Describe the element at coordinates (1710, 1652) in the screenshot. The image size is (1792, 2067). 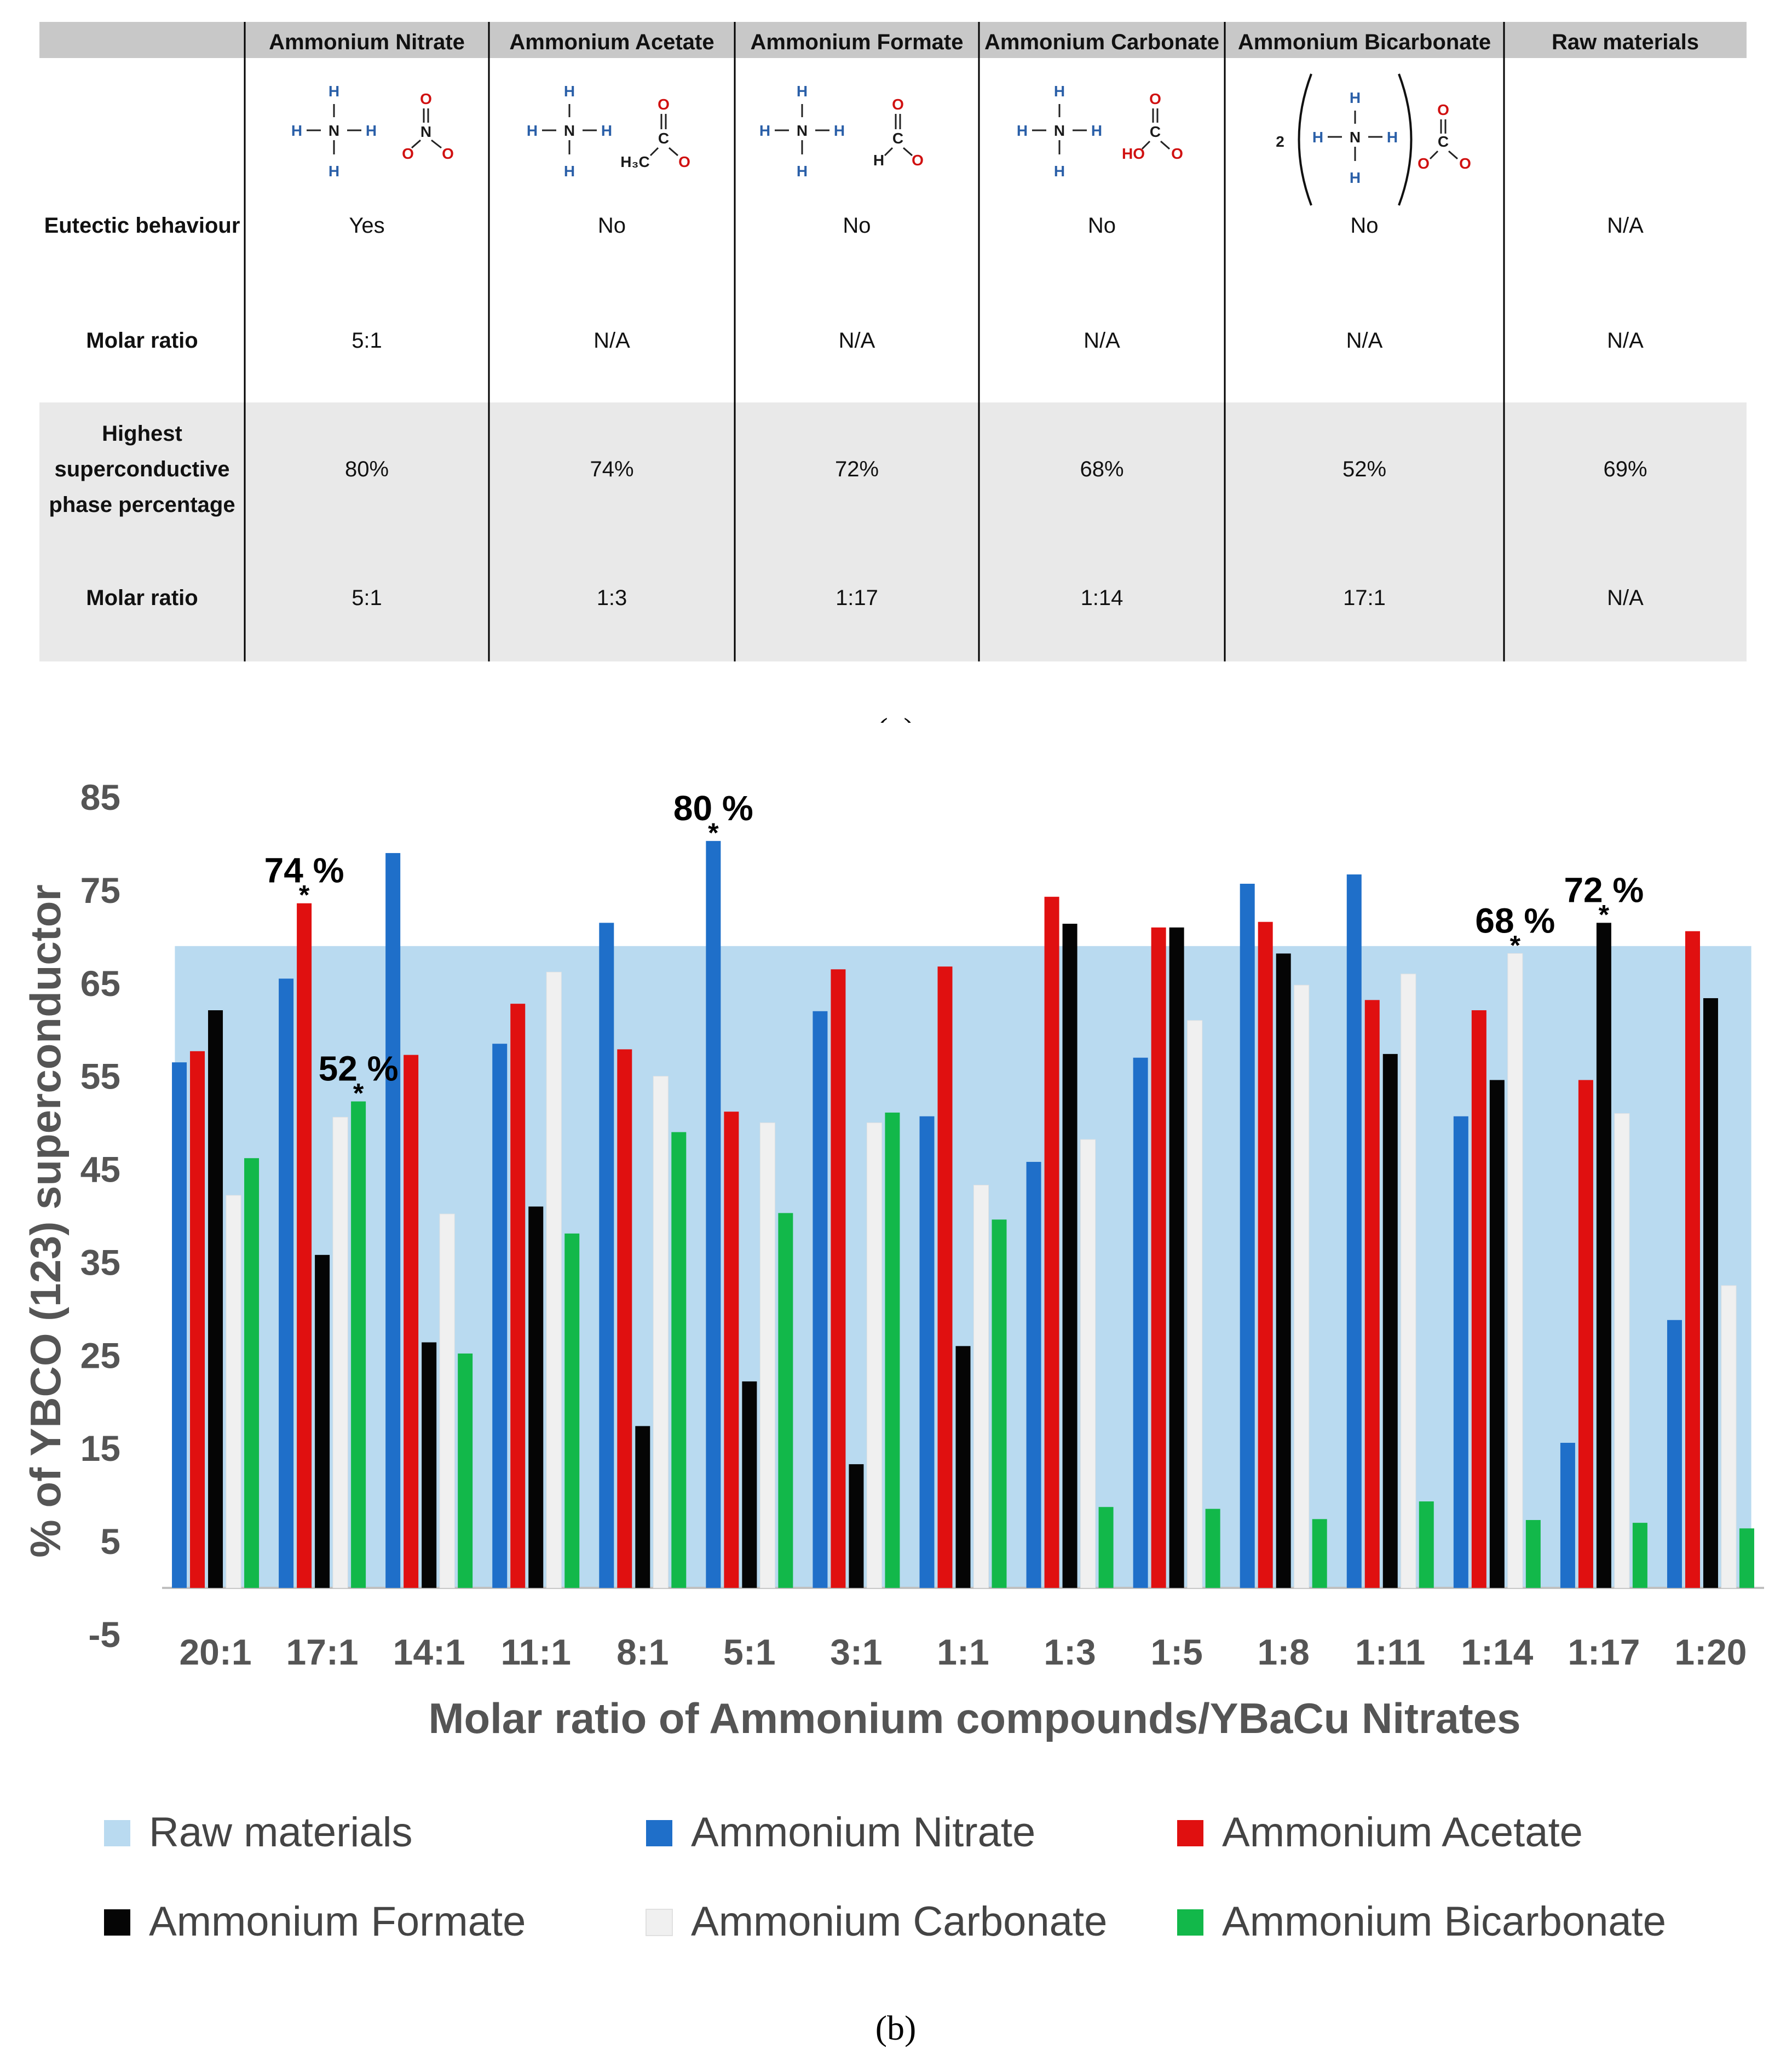
I see `x-tick-label: 1:20` at that location.